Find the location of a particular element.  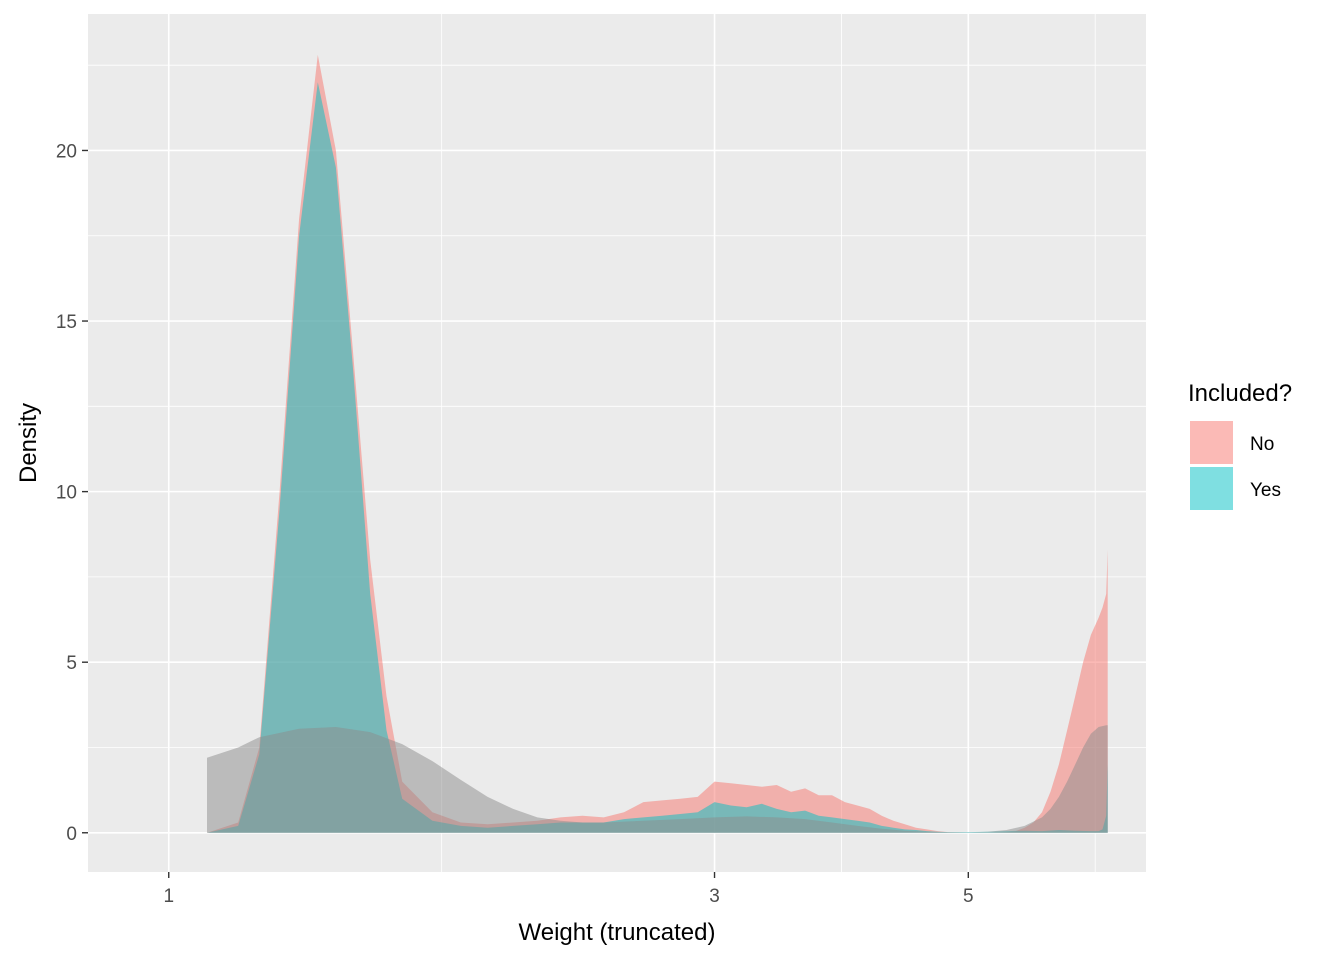

legend-key-yes is located at coordinates (1211, 488).